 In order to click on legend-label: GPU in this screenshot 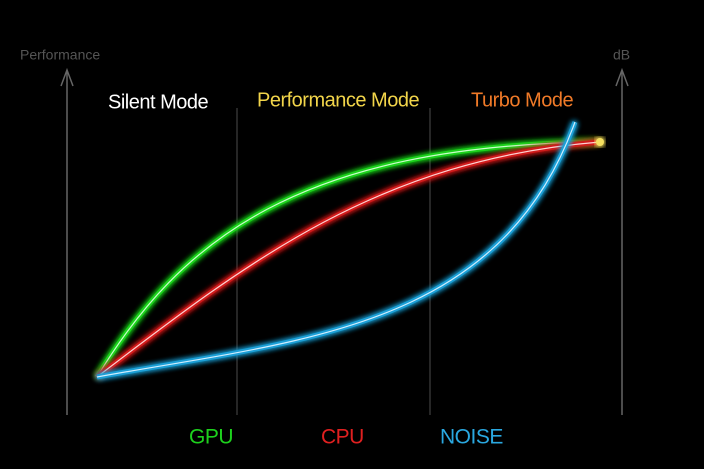, I will do `click(211, 437)`.